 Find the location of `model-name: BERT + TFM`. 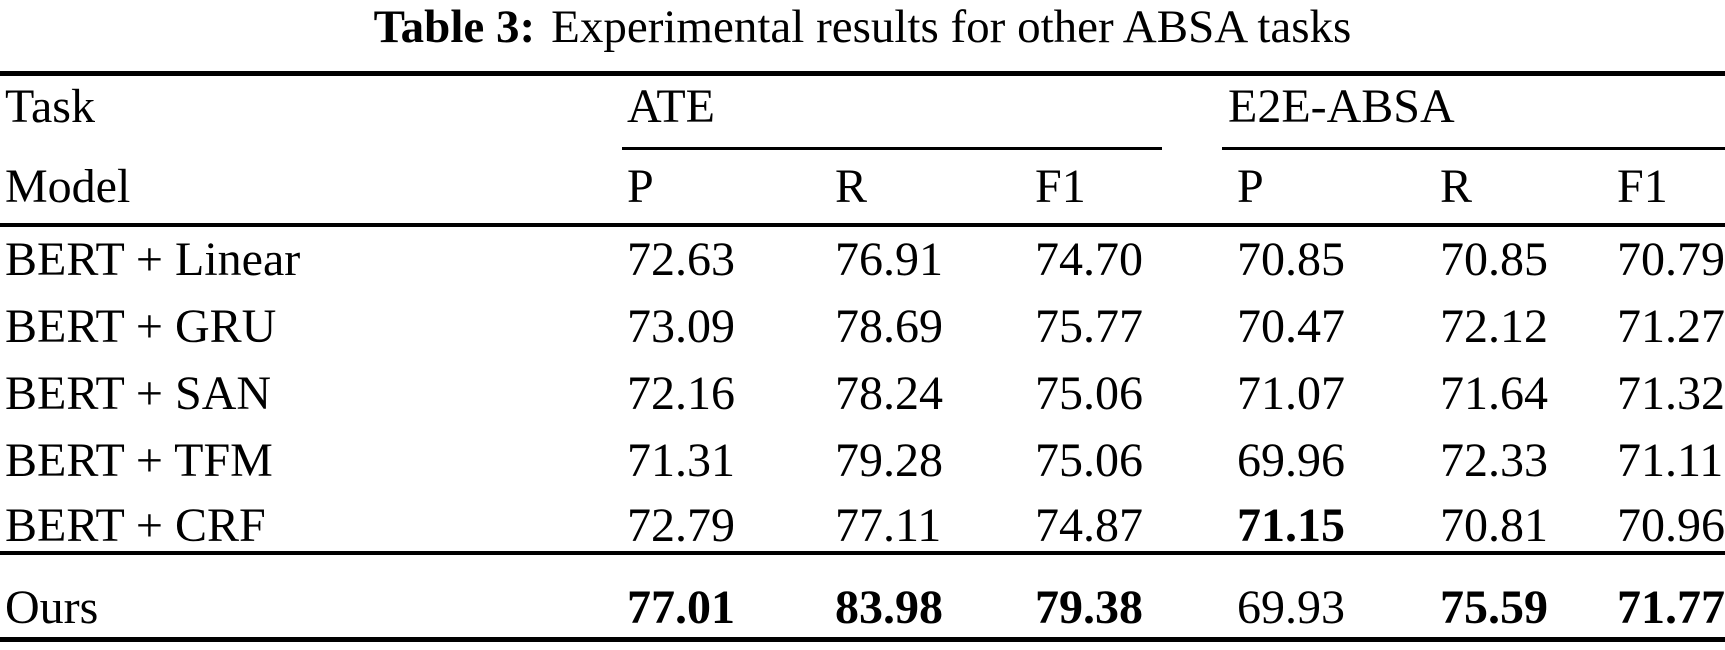

model-name: BERT + TFM is located at coordinates (139, 460).